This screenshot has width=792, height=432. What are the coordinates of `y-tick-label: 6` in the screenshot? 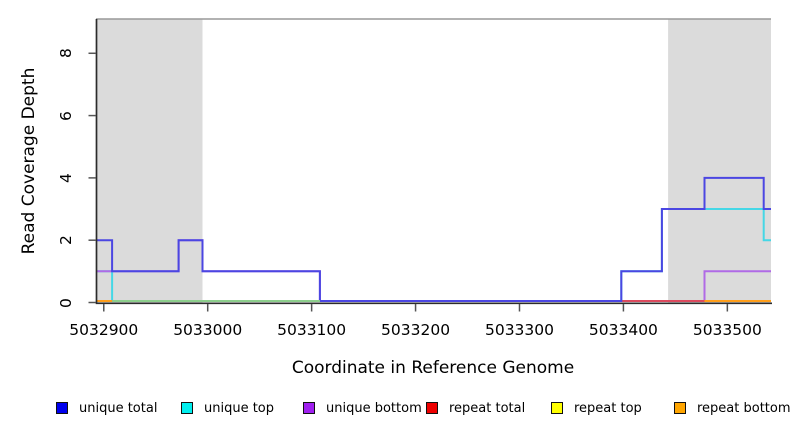 It's located at (66, 115).